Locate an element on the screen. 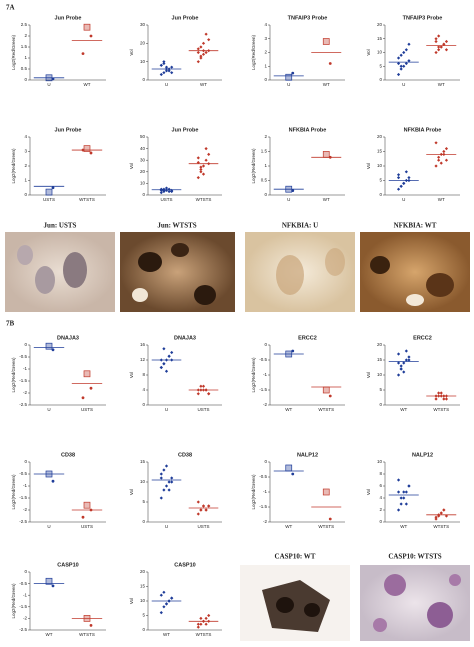 This screenshot has height=647, width=474. y-tick-label: 3 is located at coordinates (265, 38).